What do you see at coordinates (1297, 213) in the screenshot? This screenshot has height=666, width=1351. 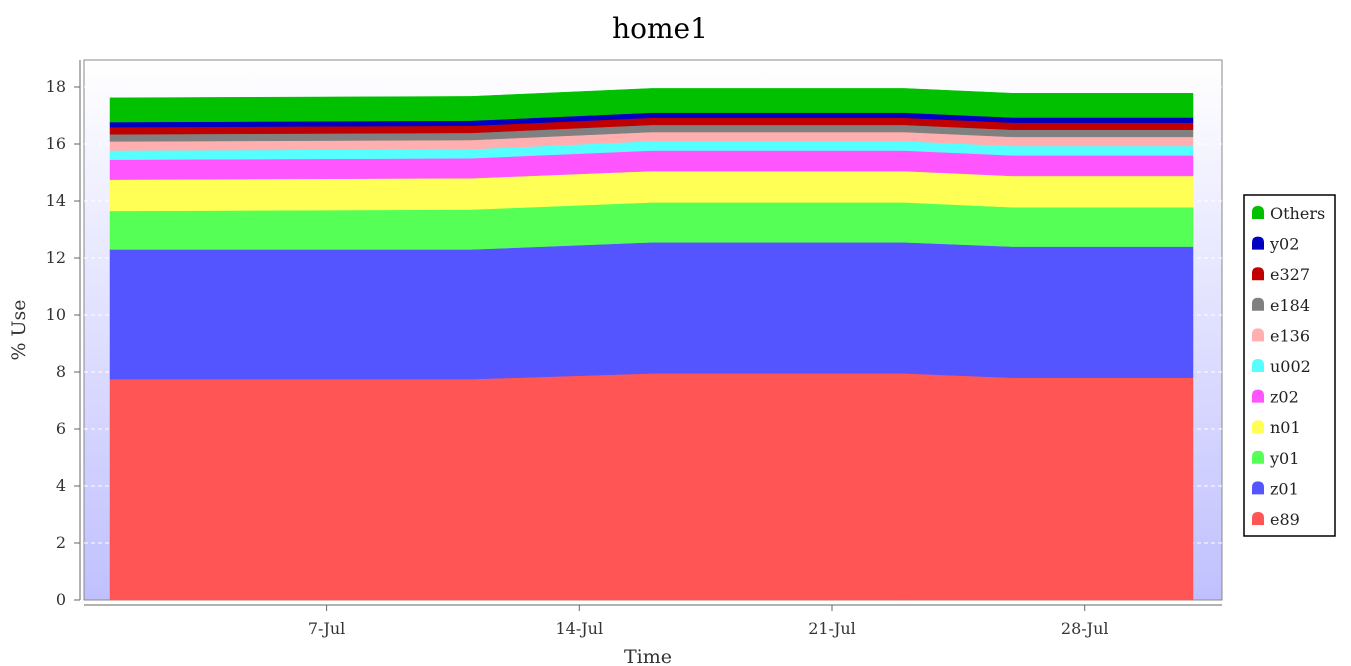 I see `legend-label: Others` at bounding box center [1297, 213].